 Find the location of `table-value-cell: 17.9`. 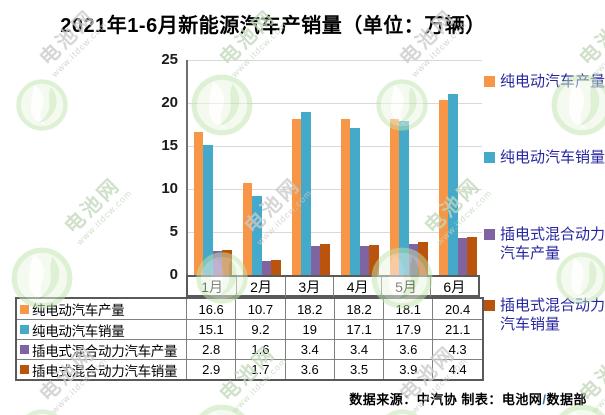

table-value-cell: 17.9 is located at coordinates (408, 329).